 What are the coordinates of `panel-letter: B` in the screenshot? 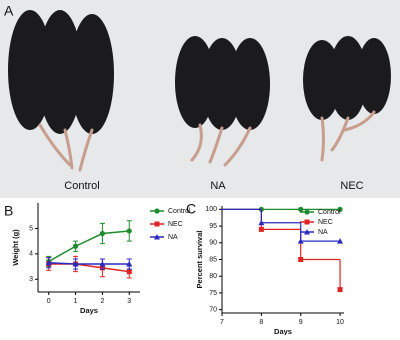 It's located at (8, 211).